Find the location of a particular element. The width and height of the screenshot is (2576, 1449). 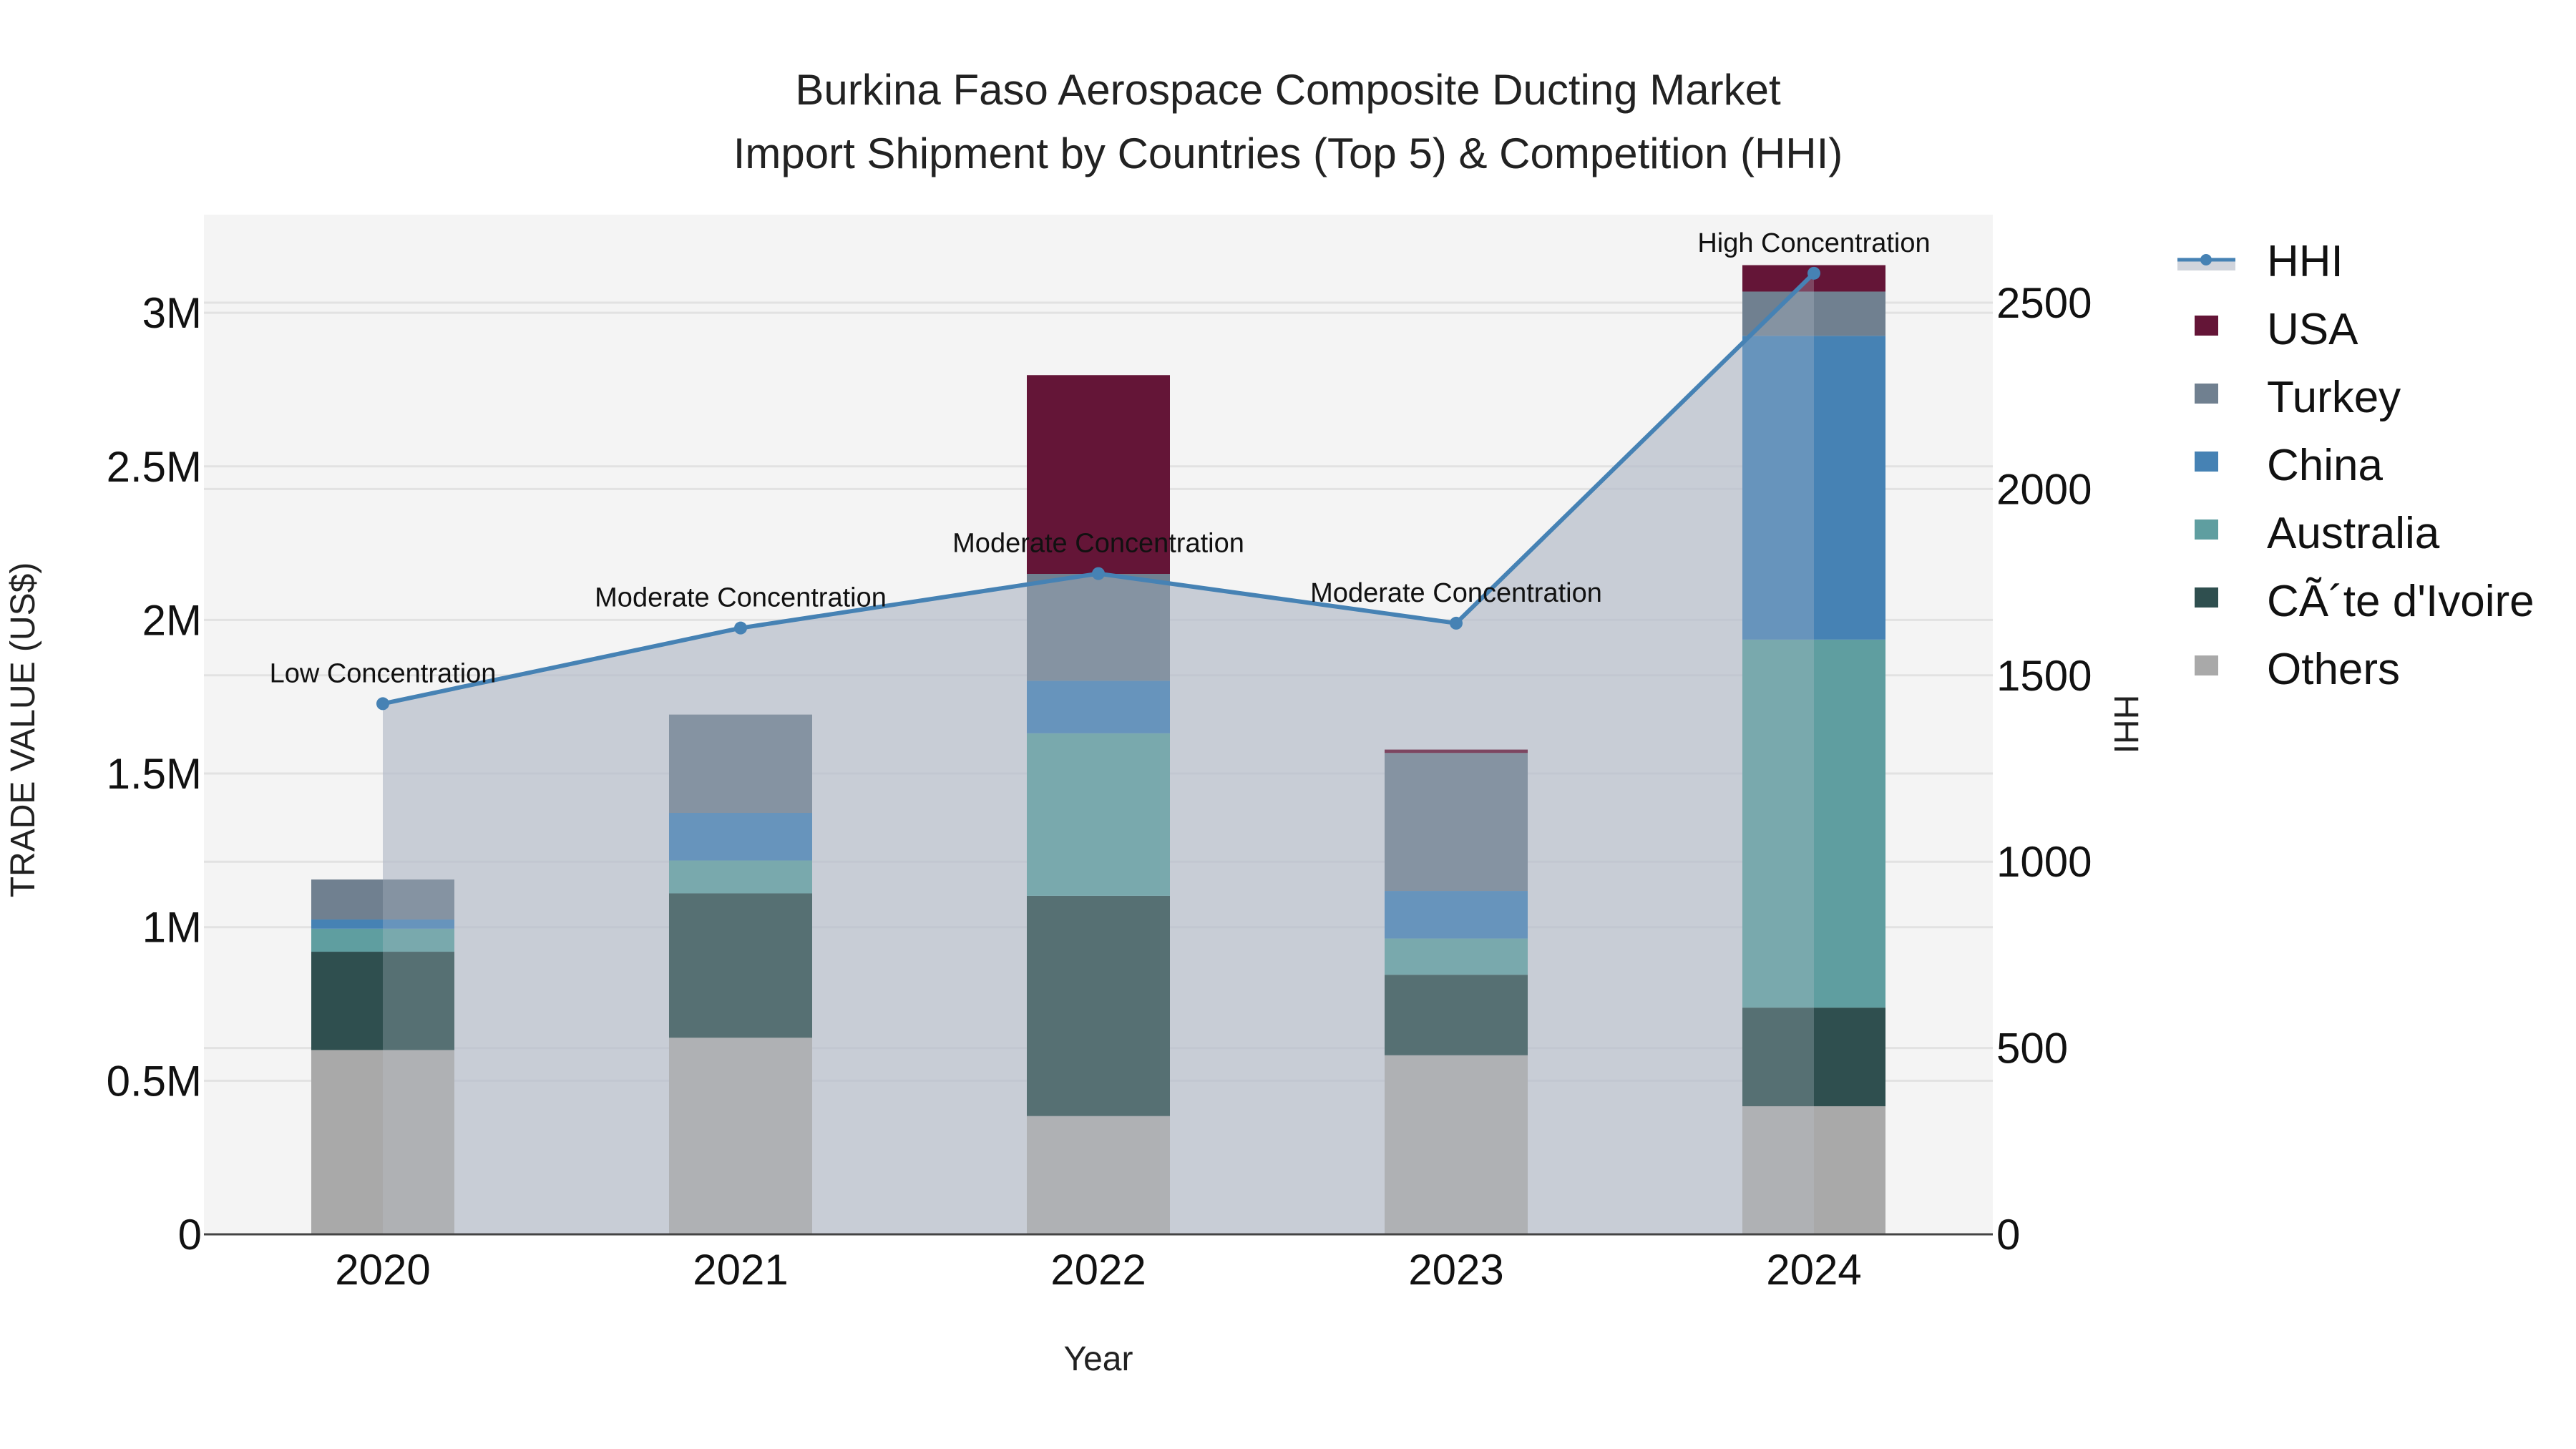

legend-label: HHI is located at coordinates (2305, 261).